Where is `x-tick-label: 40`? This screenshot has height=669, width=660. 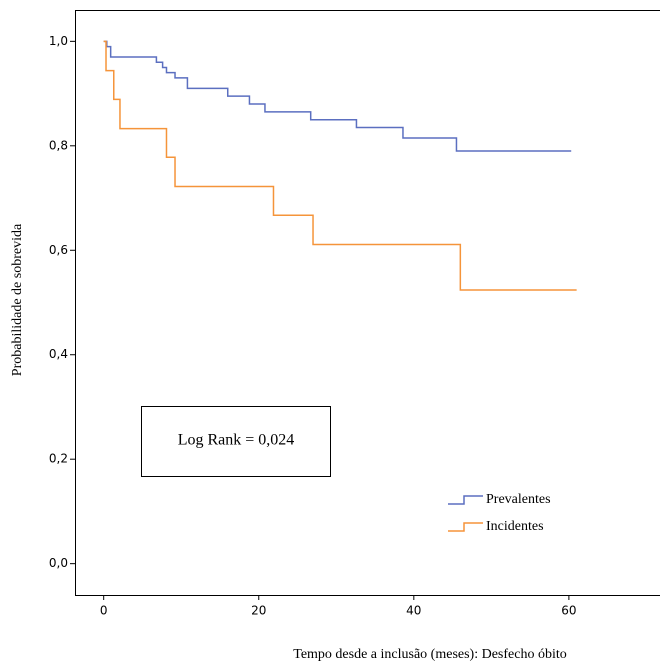
x-tick-label: 40 is located at coordinates (413, 611).